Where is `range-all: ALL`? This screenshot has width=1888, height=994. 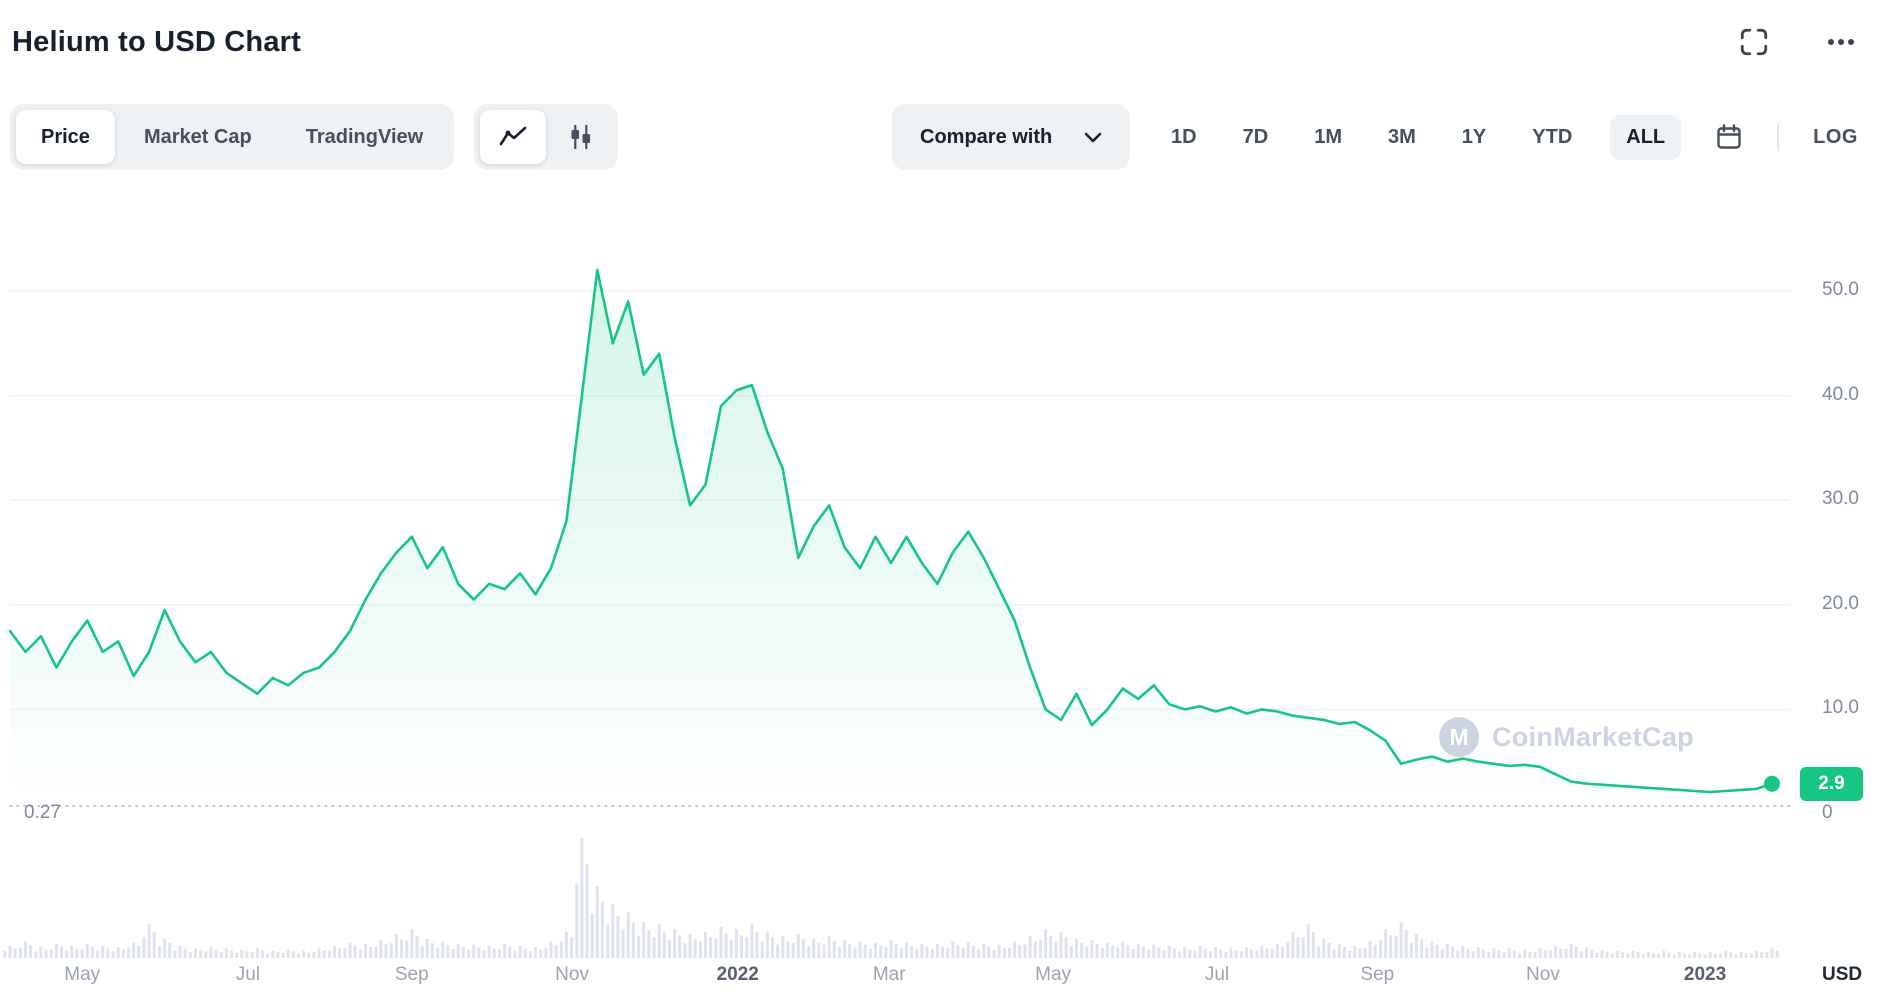
range-all: ALL is located at coordinates (1646, 137).